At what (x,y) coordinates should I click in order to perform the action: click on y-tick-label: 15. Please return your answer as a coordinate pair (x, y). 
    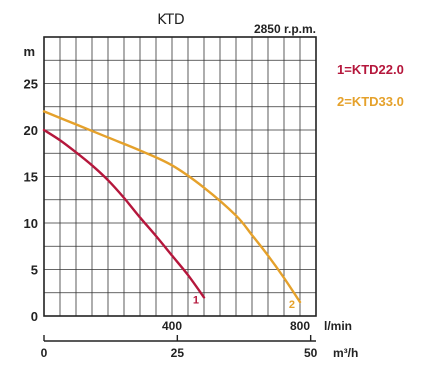
    Looking at the image, I should click on (31, 177).